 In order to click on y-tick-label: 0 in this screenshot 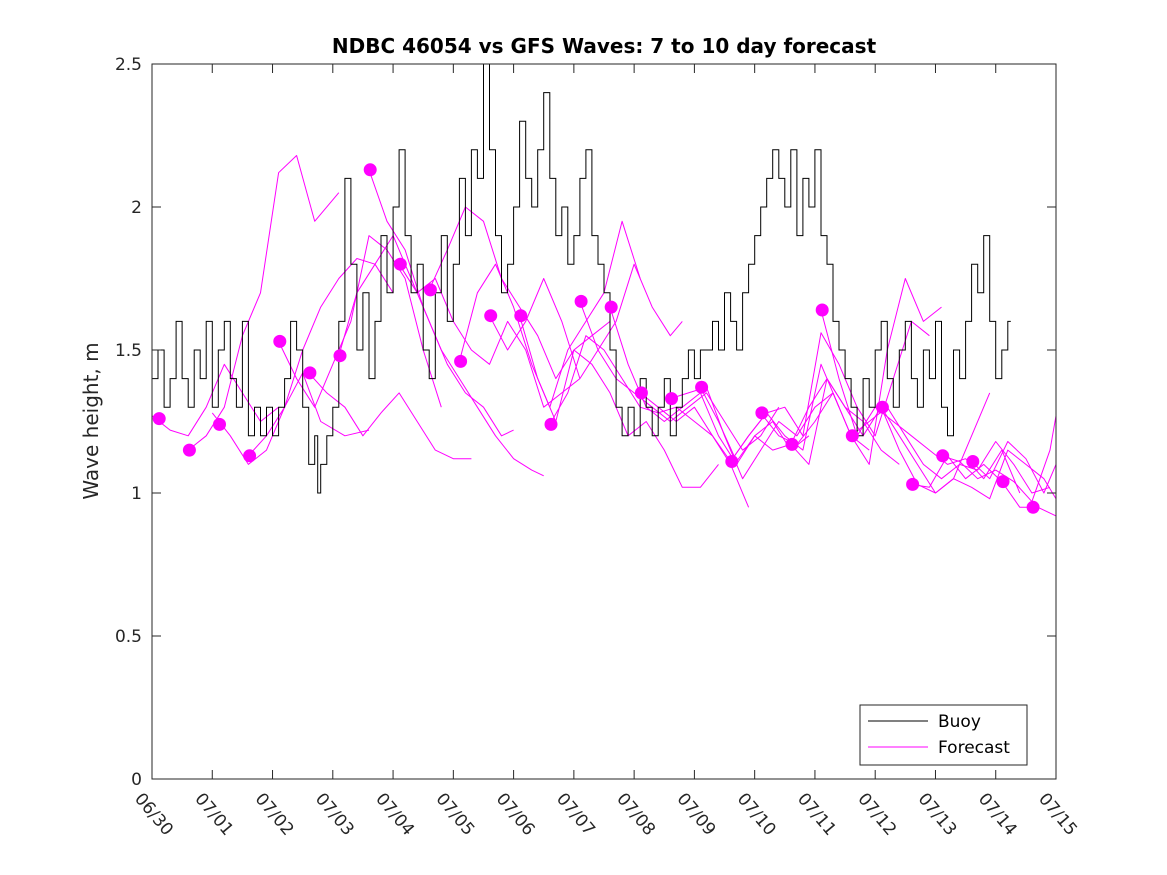, I will do `click(136, 780)`.